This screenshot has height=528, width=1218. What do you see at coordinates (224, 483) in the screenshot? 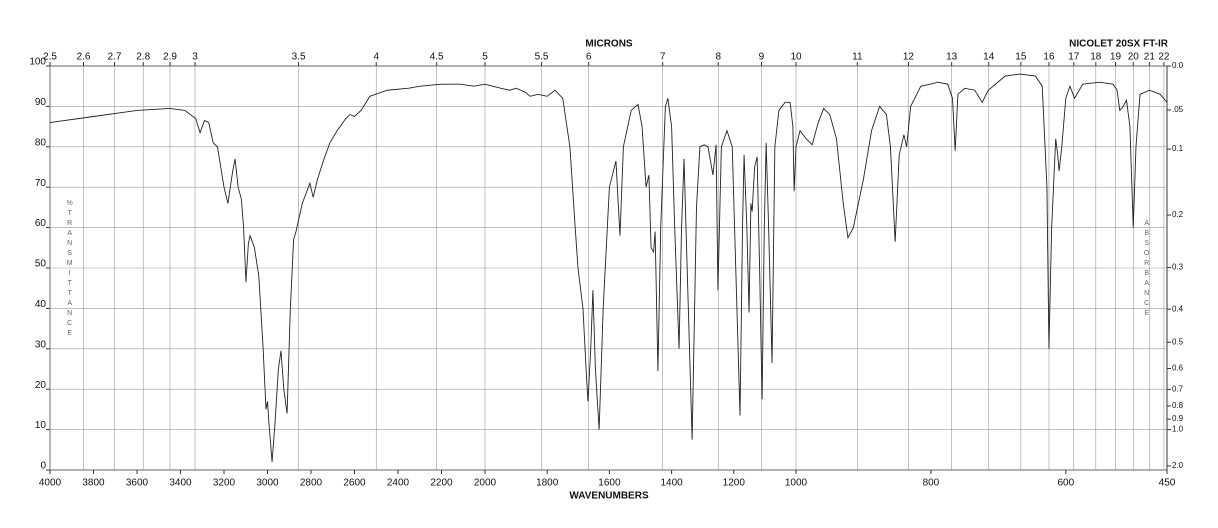
I see `x-tick-label: 3200` at bounding box center [224, 483].